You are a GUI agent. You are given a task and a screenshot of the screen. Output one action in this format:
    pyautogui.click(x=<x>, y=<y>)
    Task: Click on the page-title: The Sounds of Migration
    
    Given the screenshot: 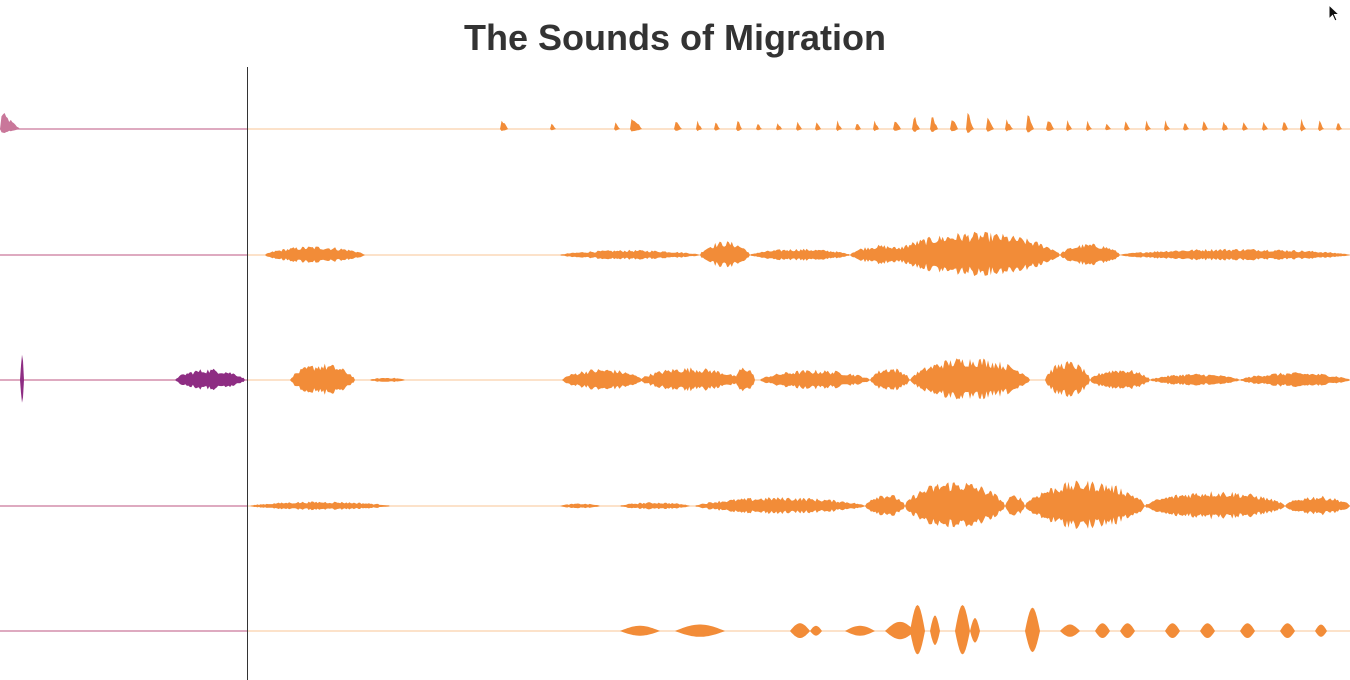 What is the action you would take?
    pyautogui.click(x=675, y=37)
    